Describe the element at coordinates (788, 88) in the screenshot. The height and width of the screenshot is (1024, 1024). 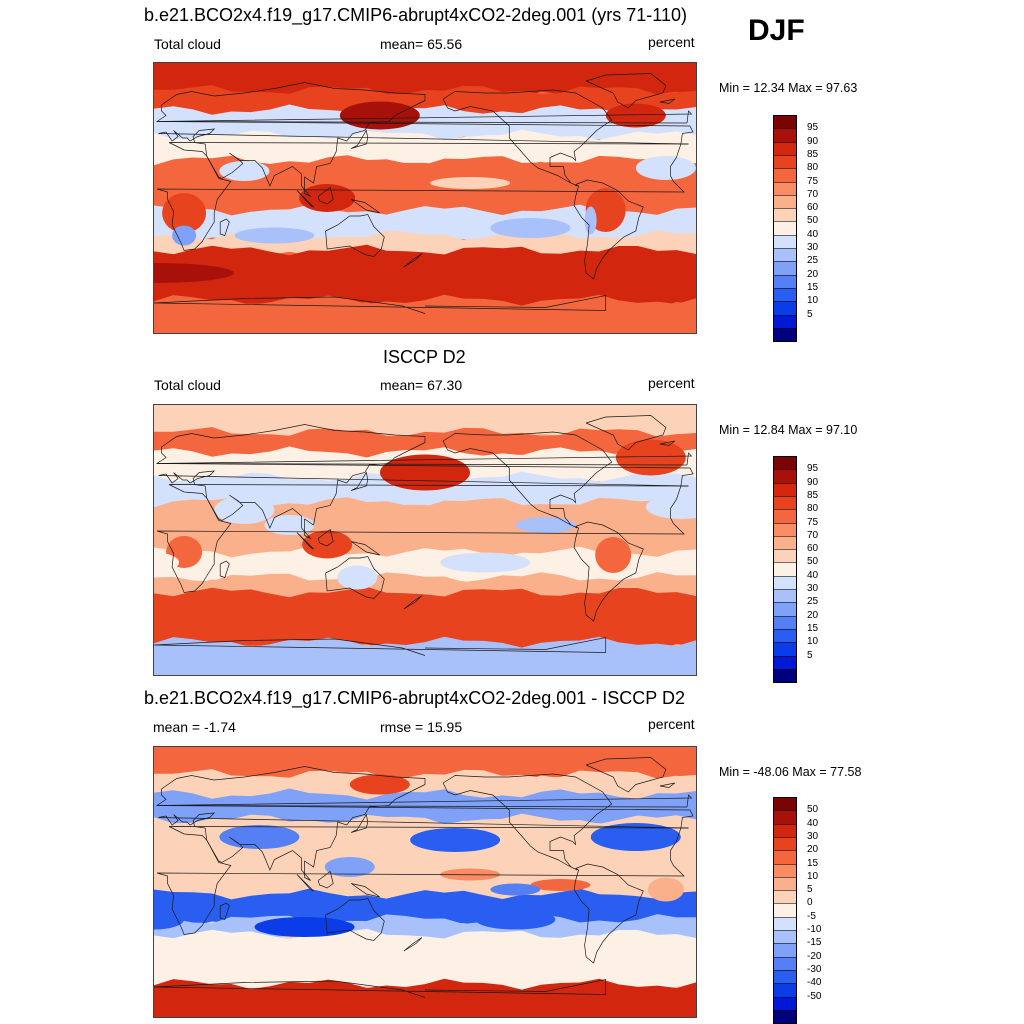
I see `panel1-minmax: Min = 12.34 Max = 97.63` at that location.